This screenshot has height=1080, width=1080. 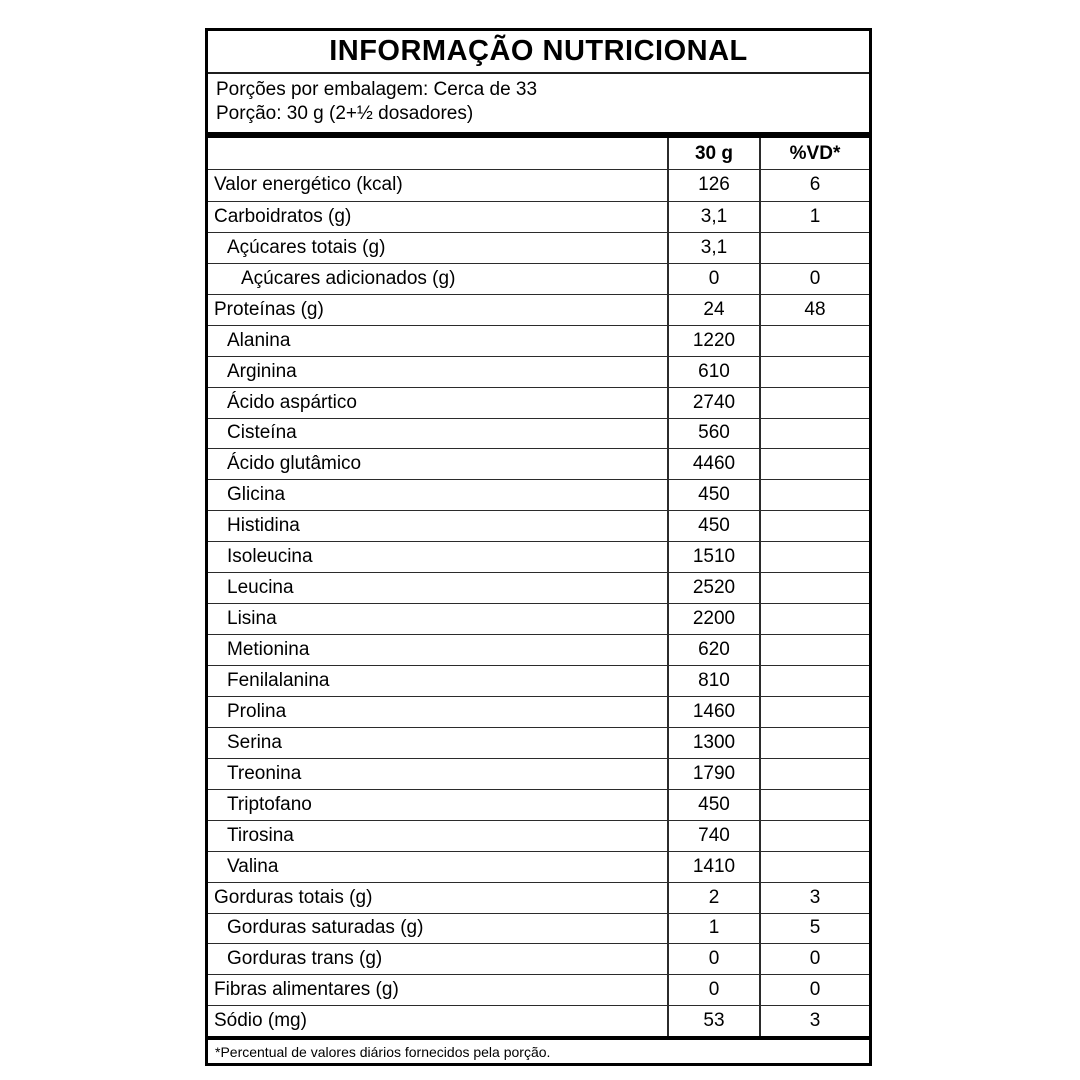 What do you see at coordinates (713, 681) in the screenshot?
I see `nutrient-amount: 810` at bounding box center [713, 681].